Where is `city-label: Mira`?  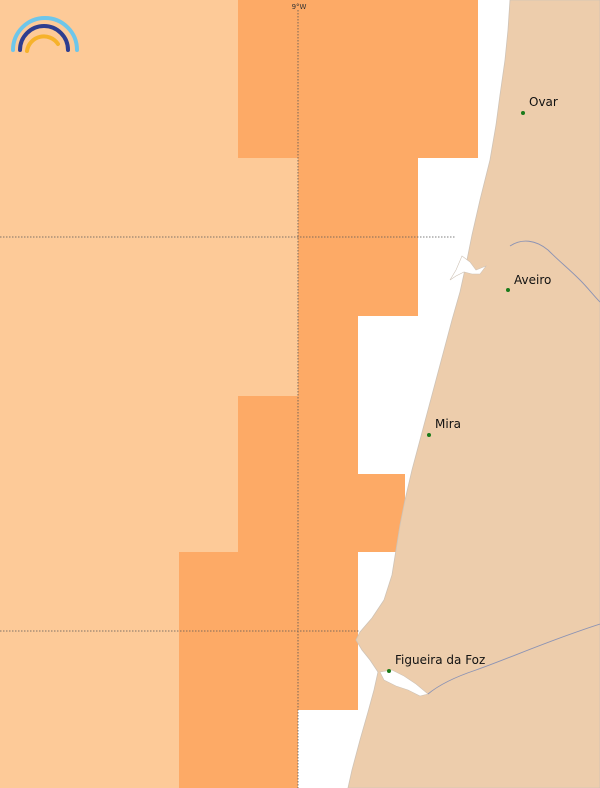
city-label: Mira is located at coordinates (448, 424).